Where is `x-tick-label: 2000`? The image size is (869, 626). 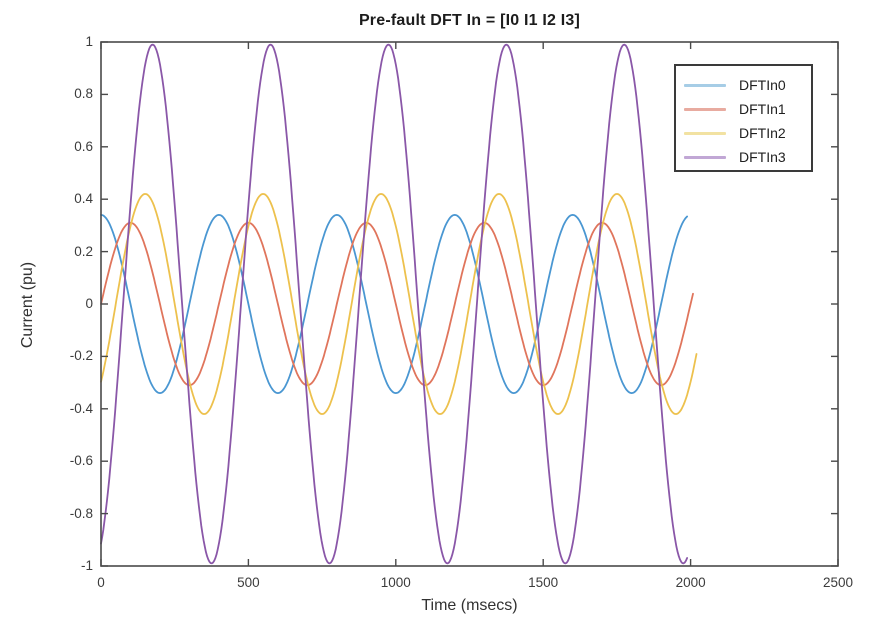 x-tick-label: 2000 is located at coordinates (690, 582).